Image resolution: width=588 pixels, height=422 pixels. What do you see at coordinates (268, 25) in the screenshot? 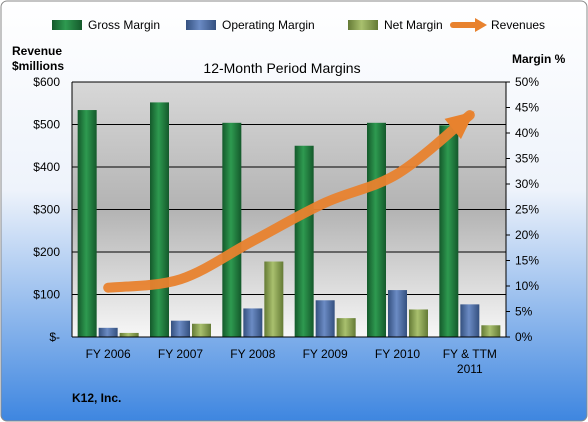
I see `legend-label-1: Operating Margin` at bounding box center [268, 25].